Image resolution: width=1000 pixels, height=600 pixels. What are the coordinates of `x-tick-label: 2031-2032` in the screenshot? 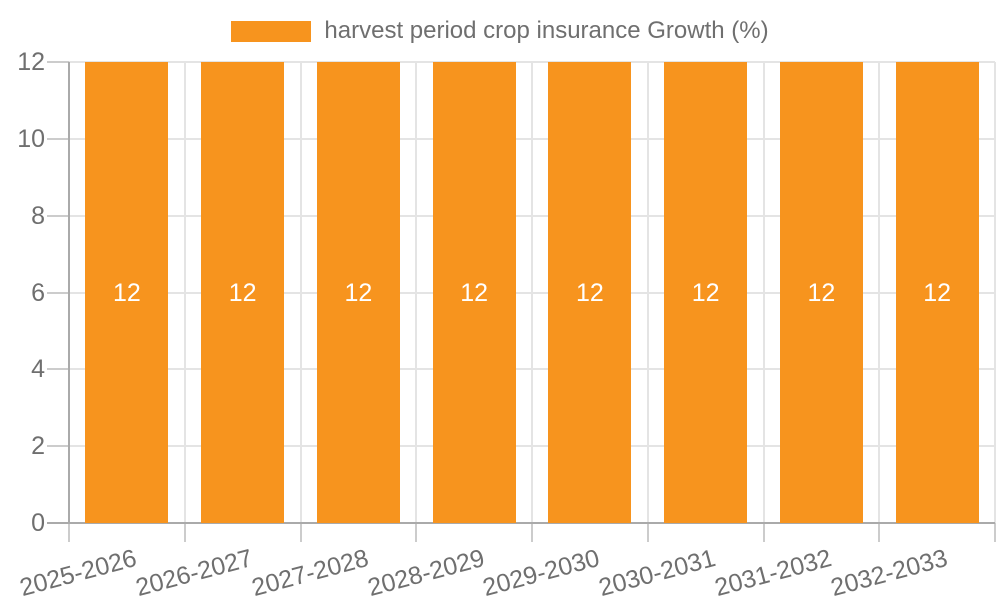 It's located at (773, 572).